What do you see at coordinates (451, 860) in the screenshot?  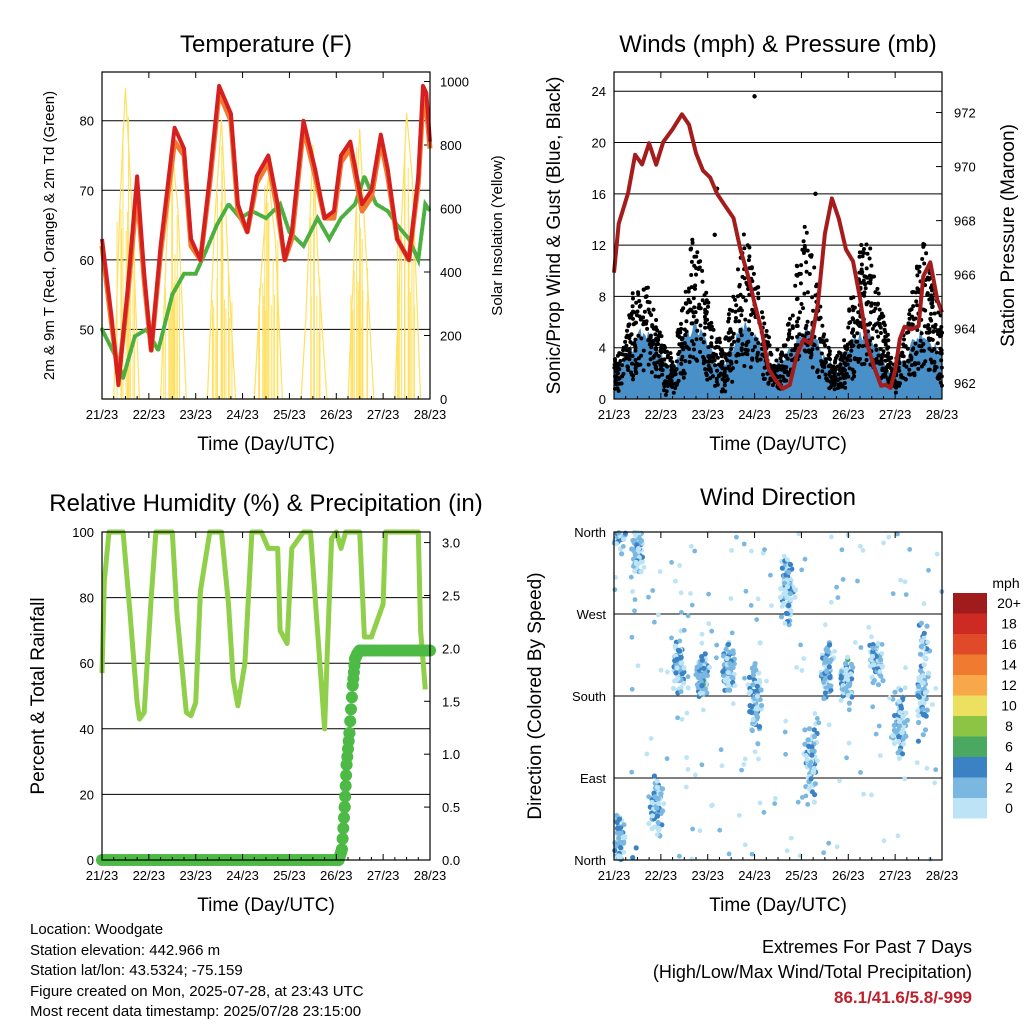 I see `y2-tick-label: 0.0` at bounding box center [451, 860].